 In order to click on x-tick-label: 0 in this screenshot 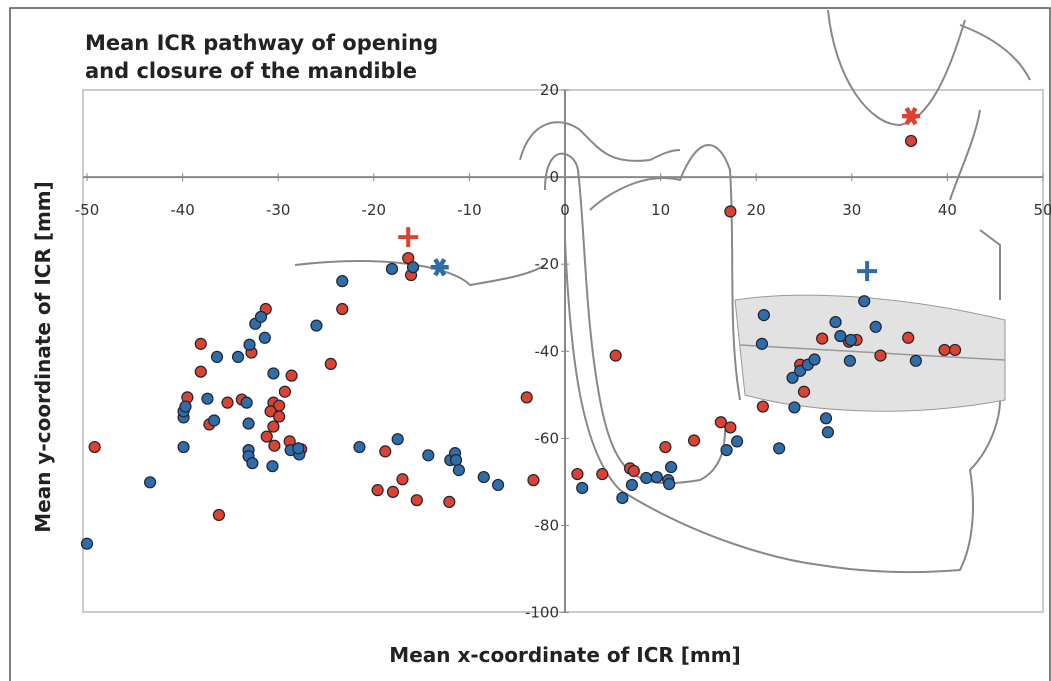, I will do `click(565, 210)`.